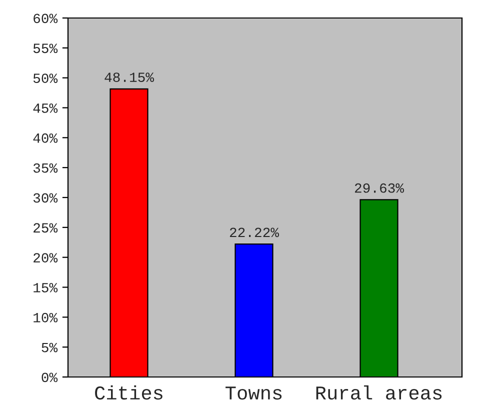  Describe the element at coordinates (379, 392) in the screenshot. I see `x-tick-label: Rural areas` at that location.